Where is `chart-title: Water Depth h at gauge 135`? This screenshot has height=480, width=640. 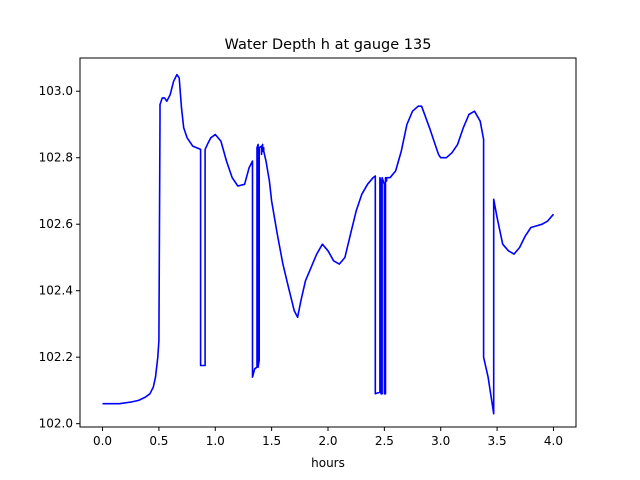 chart-title: Water Depth h at gauge 135 is located at coordinates (328, 45).